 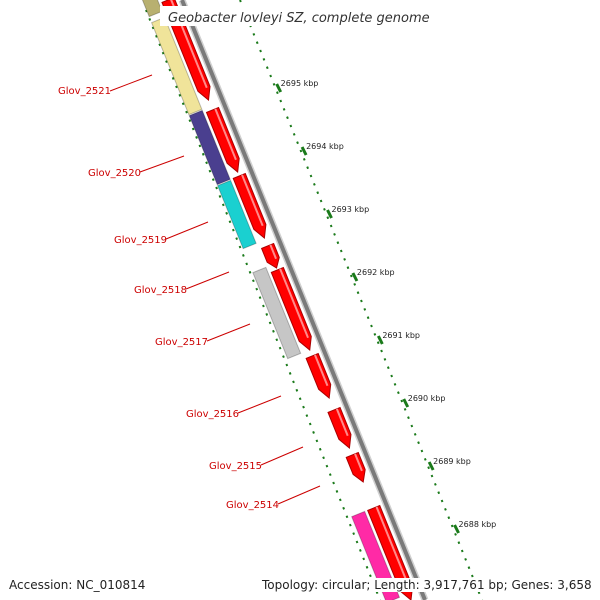 I want to click on gene-label: Glov_2515, so click(x=235, y=466).